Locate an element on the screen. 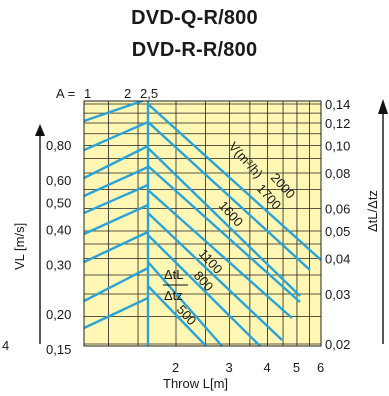 The image size is (389, 396). top-scale-tick-label: 1 is located at coordinates (87, 93).